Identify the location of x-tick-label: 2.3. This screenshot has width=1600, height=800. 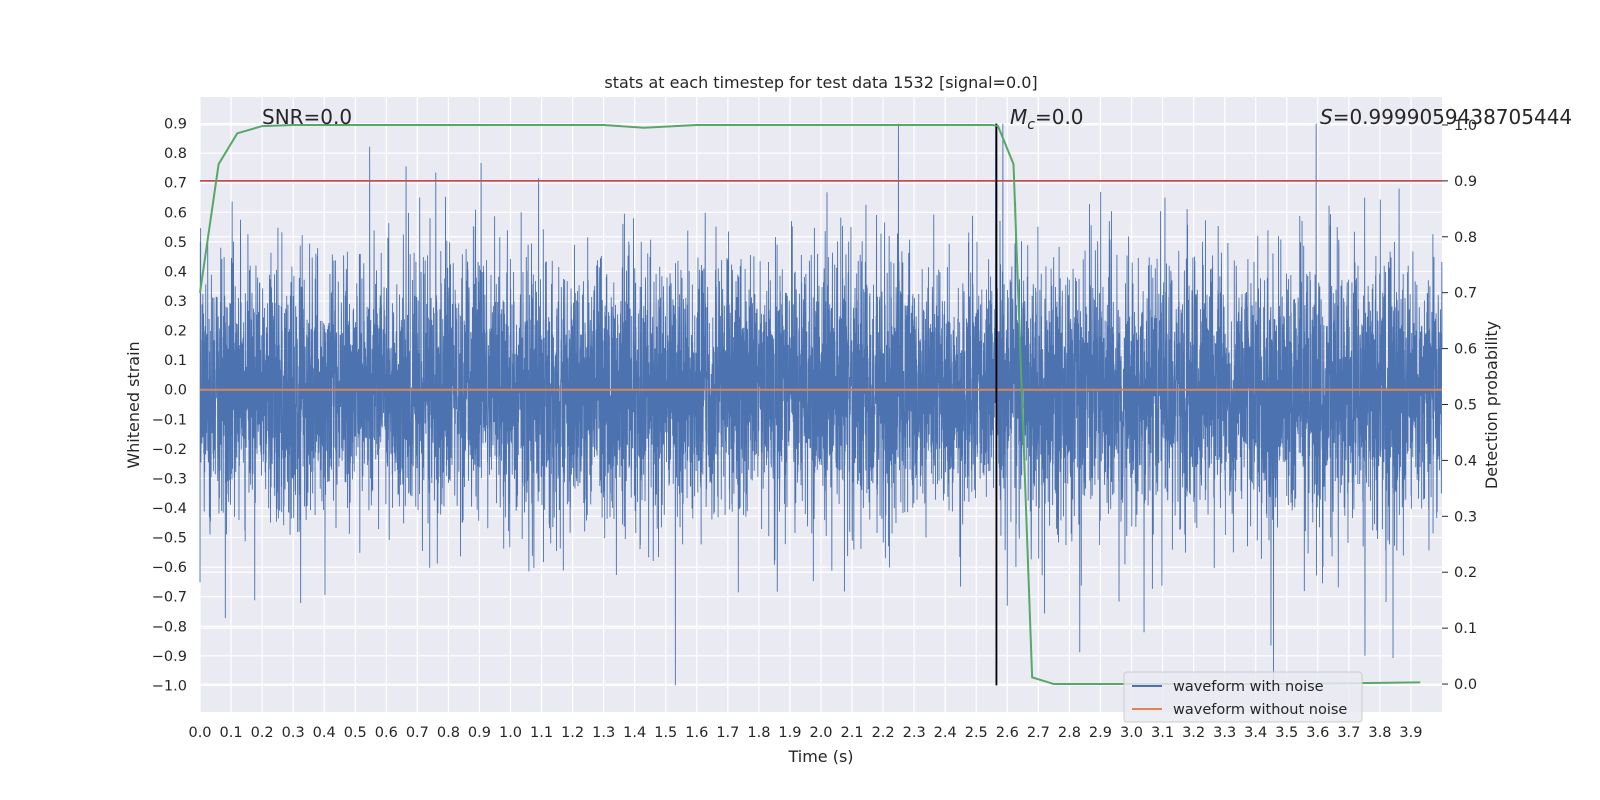
(914, 733).